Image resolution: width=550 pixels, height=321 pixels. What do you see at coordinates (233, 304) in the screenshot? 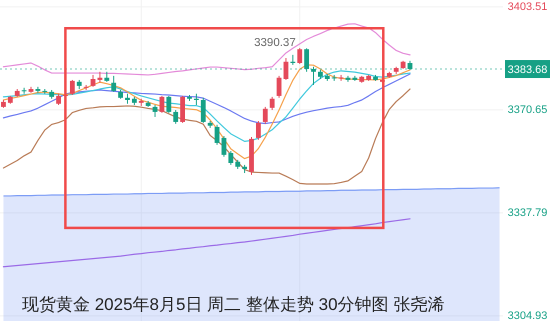
I see `text: 现货黄金 2025年8月5日 周二 整体走势 30分钟图 张尧浠` at bounding box center [233, 304].